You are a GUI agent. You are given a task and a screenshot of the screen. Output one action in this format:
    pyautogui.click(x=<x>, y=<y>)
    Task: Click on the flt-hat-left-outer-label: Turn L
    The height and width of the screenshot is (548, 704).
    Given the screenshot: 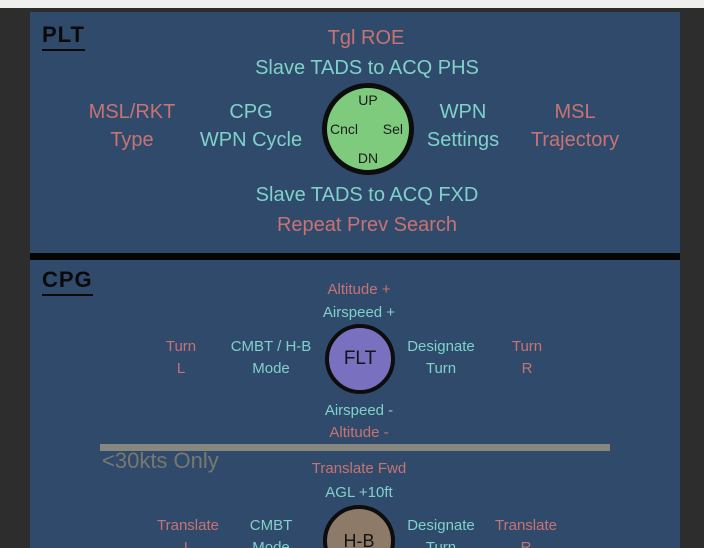 What is the action you would take?
    pyautogui.click(x=181, y=358)
    